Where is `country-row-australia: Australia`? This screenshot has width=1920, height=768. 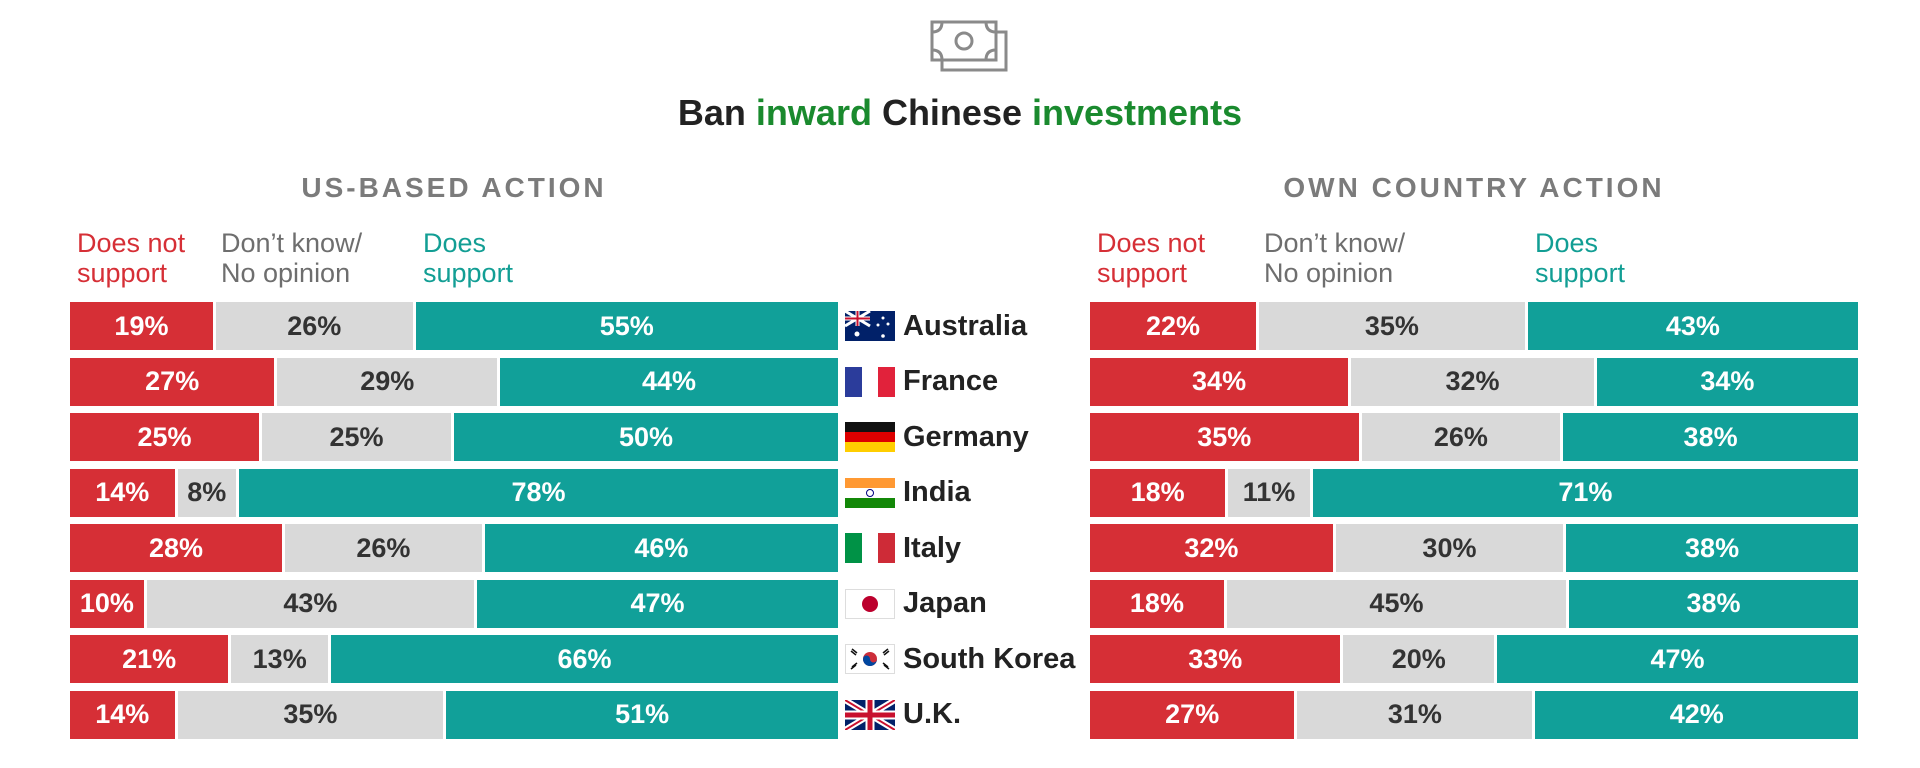
country-row-australia: Australia is located at coordinates (960, 326).